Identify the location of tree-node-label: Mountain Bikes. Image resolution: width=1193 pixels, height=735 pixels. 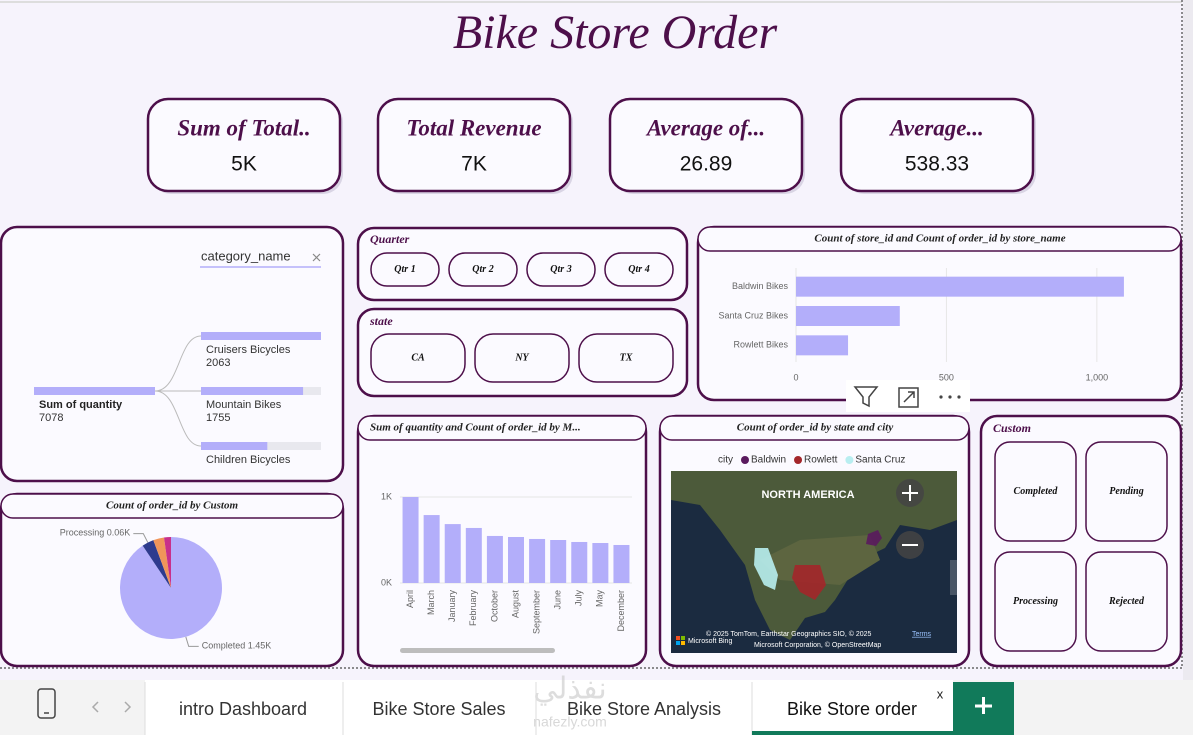
(244, 405).